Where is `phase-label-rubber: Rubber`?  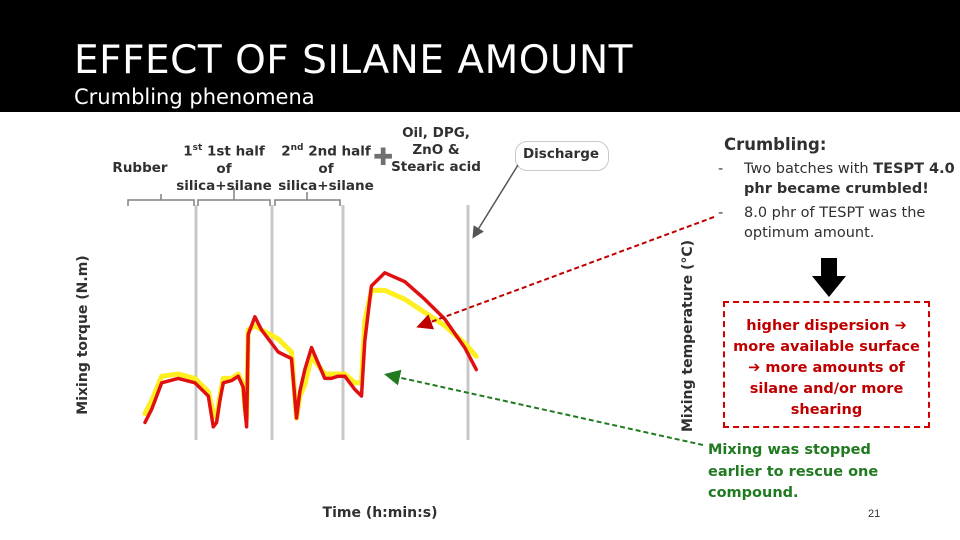 phase-label-rubber: Rubber is located at coordinates (140, 168).